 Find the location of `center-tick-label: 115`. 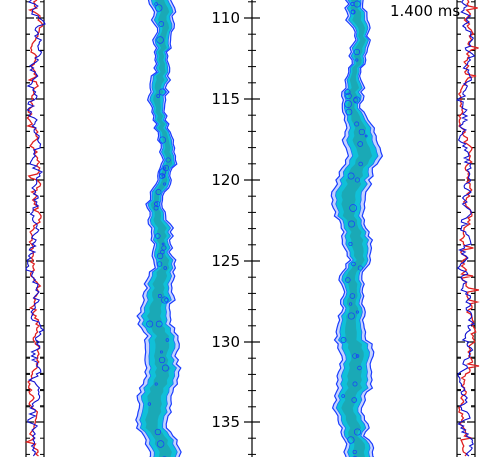

center-tick-label: 115 is located at coordinates (225, 99).